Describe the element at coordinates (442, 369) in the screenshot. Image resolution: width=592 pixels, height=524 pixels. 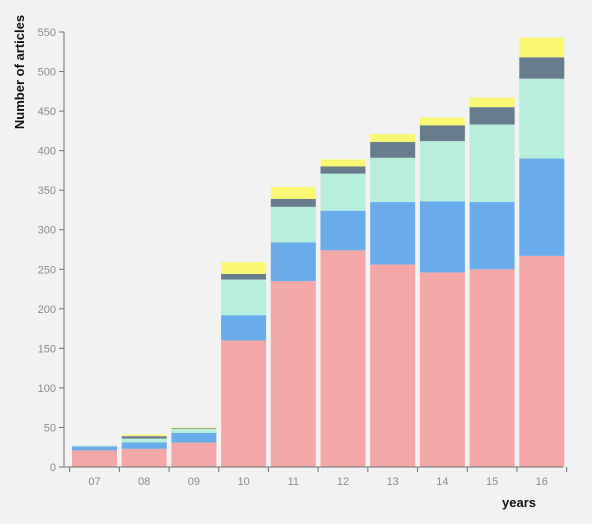
I see `bar-segment-14-s1` at that location.